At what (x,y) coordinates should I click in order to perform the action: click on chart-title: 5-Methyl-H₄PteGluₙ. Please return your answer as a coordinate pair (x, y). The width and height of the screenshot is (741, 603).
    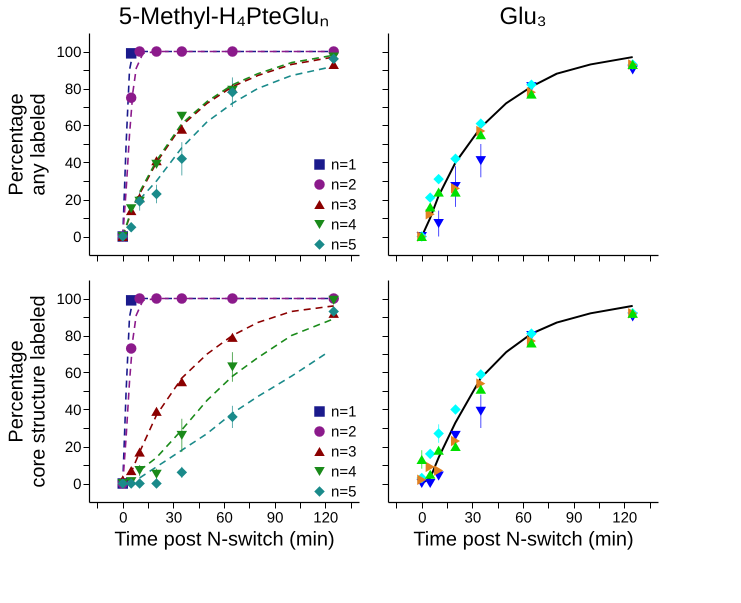
    Looking at the image, I should click on (224, 16).